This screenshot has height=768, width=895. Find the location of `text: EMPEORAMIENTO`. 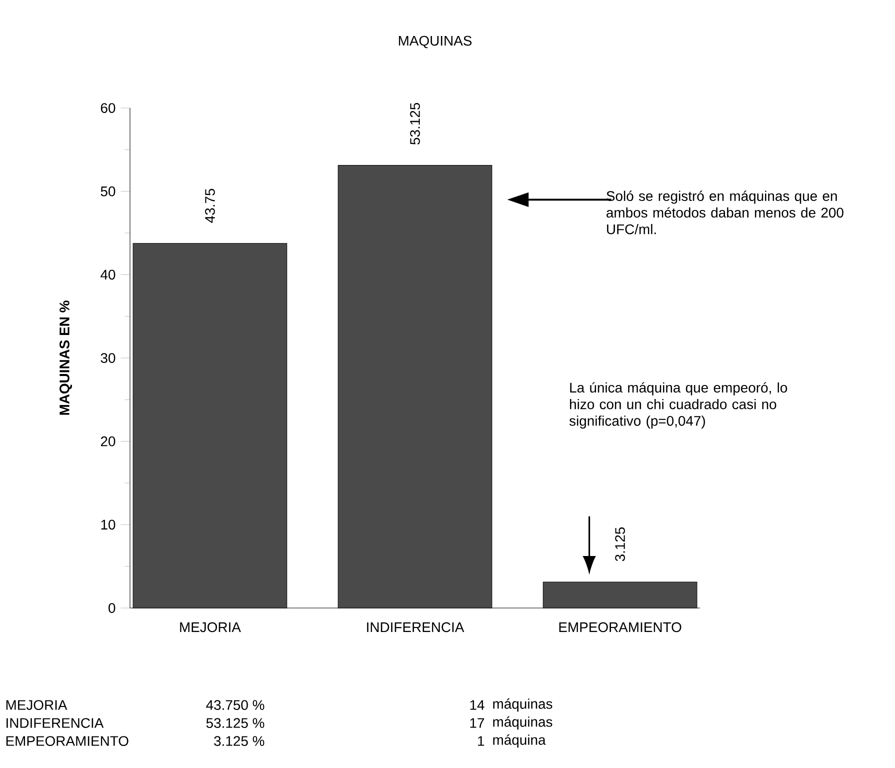

text: EMPEORAMIENTO is located at coordinates (67, 741).